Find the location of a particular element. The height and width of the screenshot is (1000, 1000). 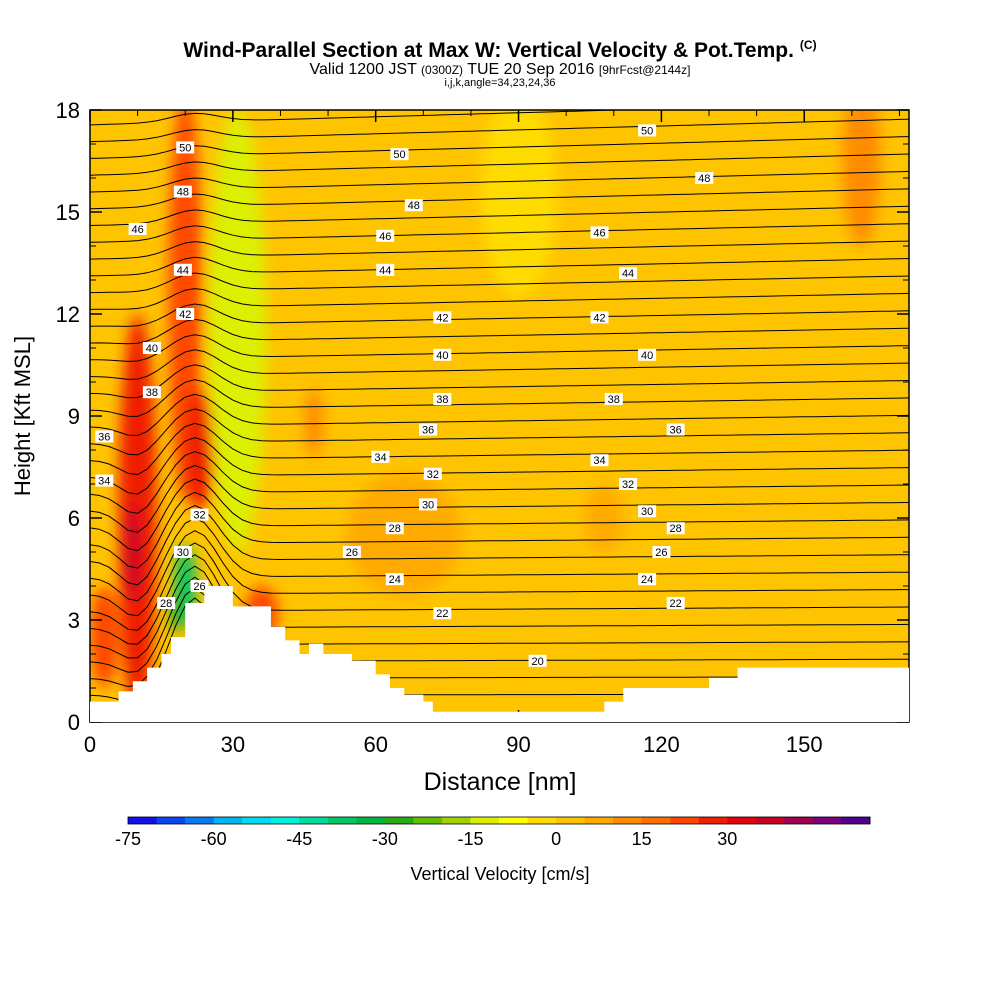

theta-label: 42 is located at coordinates (185, 314).